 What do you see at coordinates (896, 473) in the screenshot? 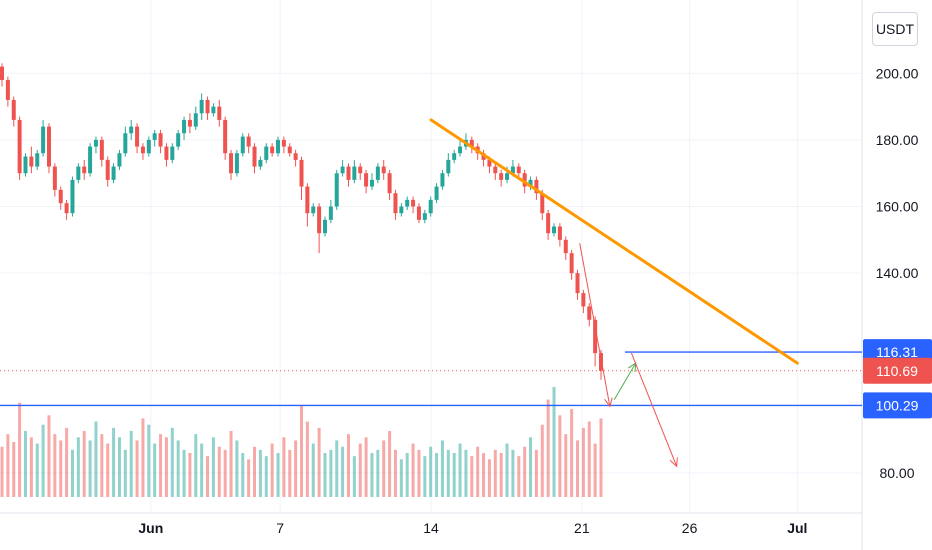
I see `price-tick-label: 80.00` at bounding box center [896, 473].